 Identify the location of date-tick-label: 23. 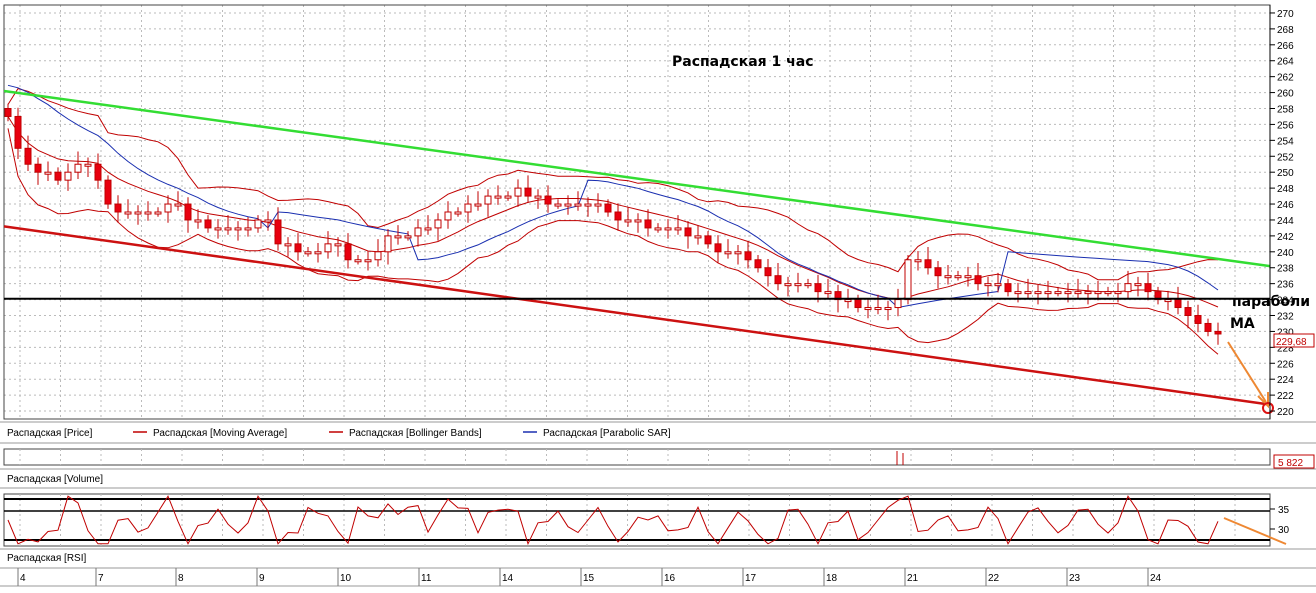
(1075, 578).